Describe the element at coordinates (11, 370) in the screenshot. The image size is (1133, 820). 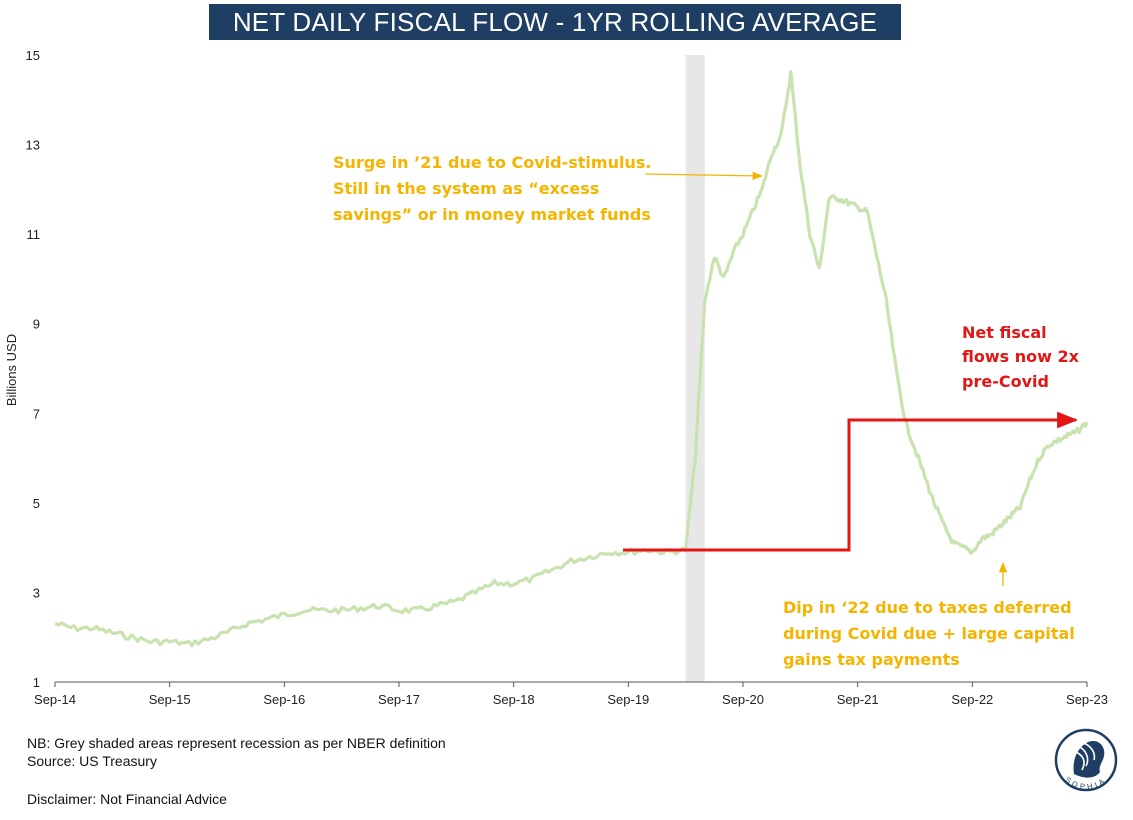
I see `y-axis-title: Billions USD` at that location.